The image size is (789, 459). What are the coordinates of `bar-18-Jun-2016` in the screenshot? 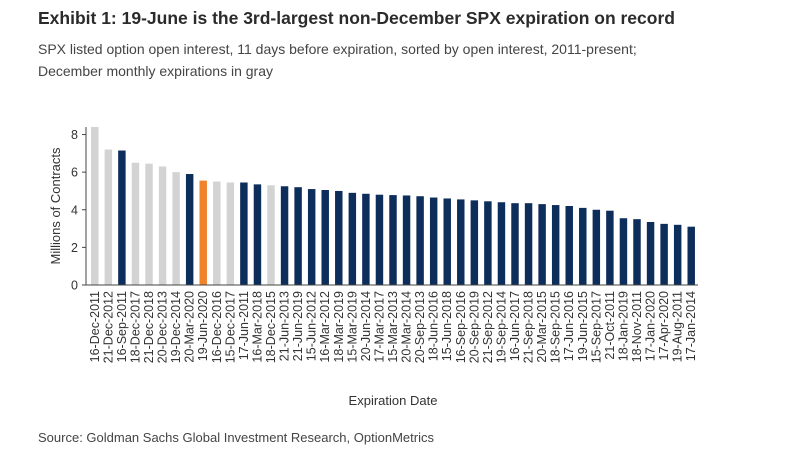 It's located at (433, 241).